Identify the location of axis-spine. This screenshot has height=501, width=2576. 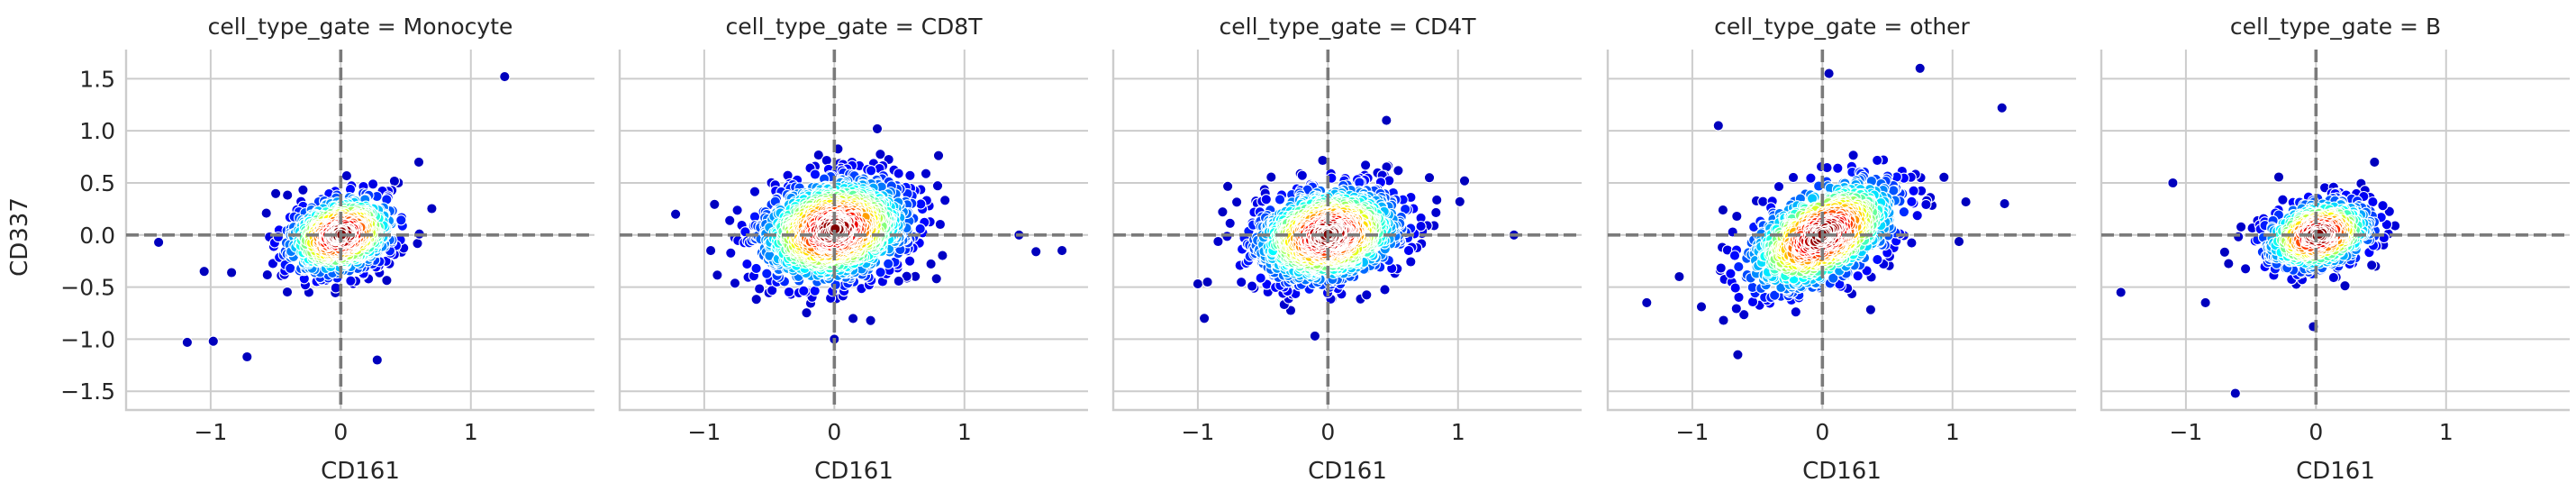
(359, 231).